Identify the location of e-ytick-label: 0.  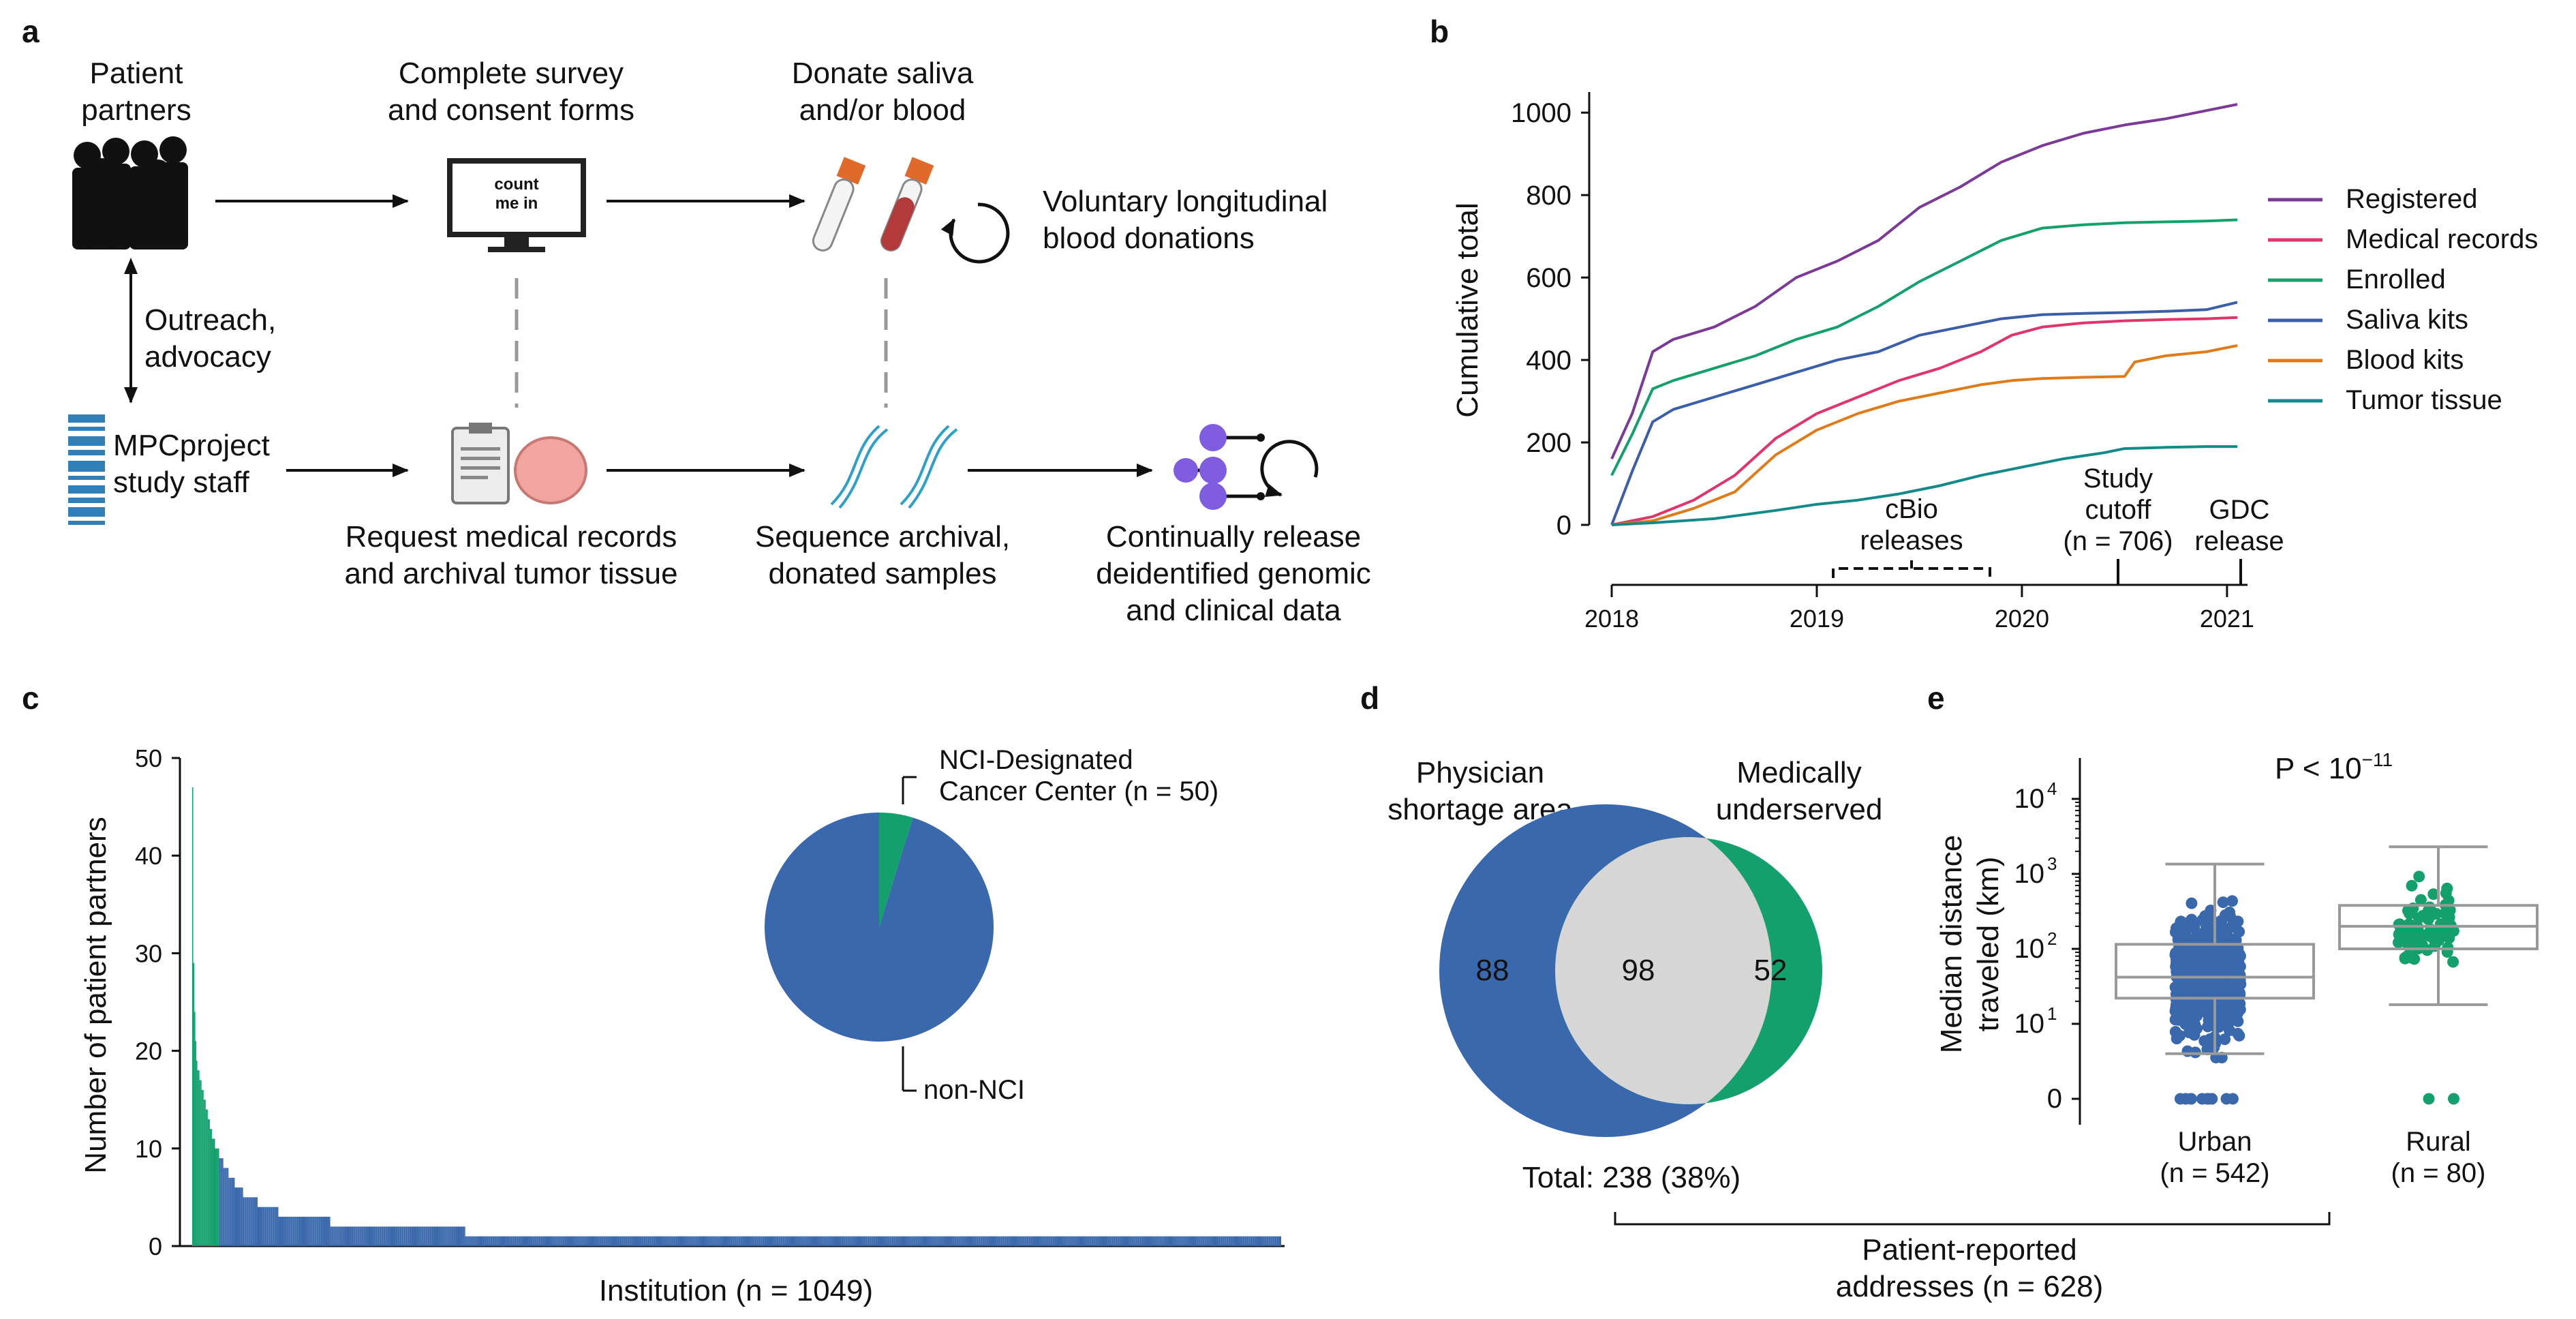
(2054, 1099).